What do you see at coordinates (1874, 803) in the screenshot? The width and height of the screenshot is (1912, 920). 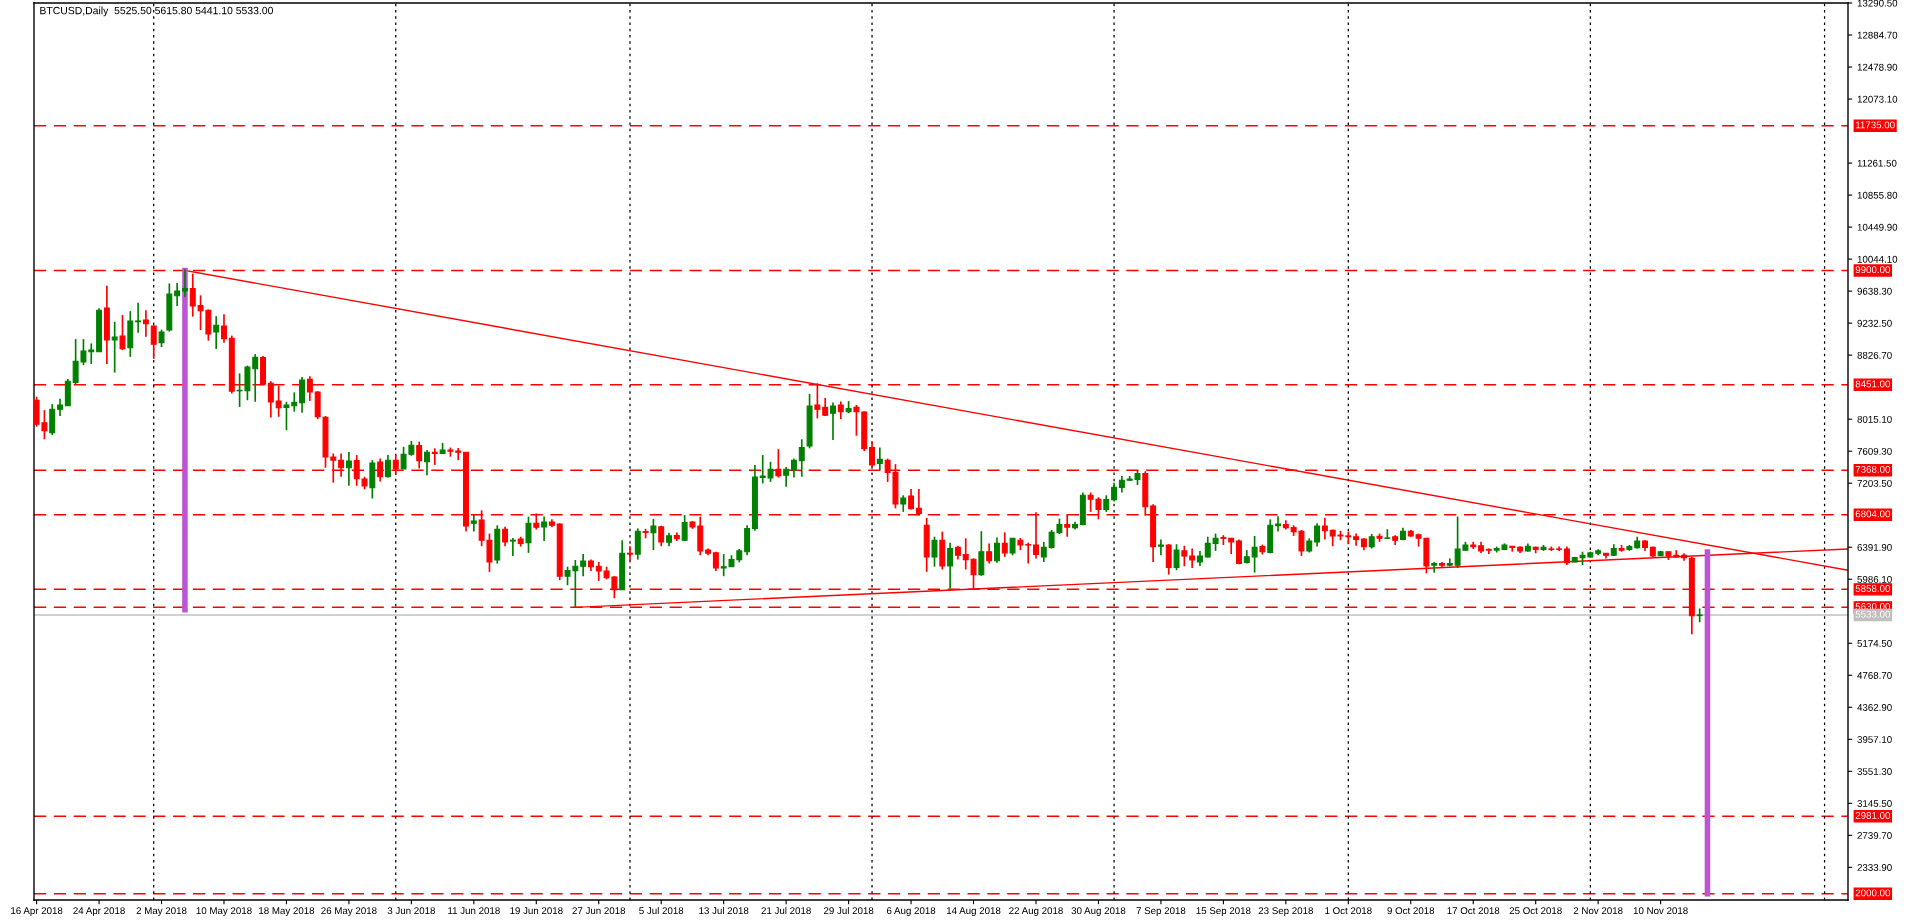 I see `y-tick-label: 3145.50` at bounding box center [1874, 803].